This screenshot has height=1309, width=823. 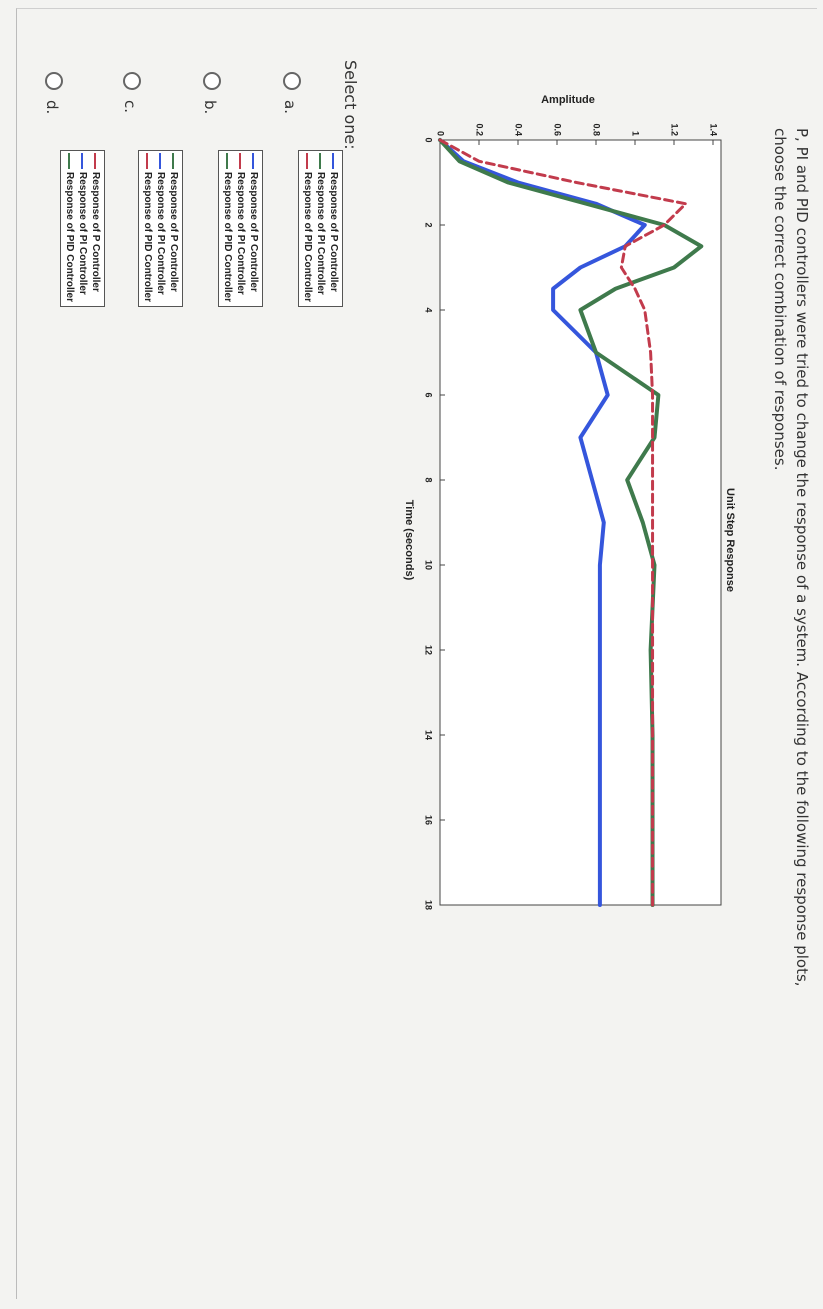 I want to click on y-tick-label: 1, so click(x=636, y=133).